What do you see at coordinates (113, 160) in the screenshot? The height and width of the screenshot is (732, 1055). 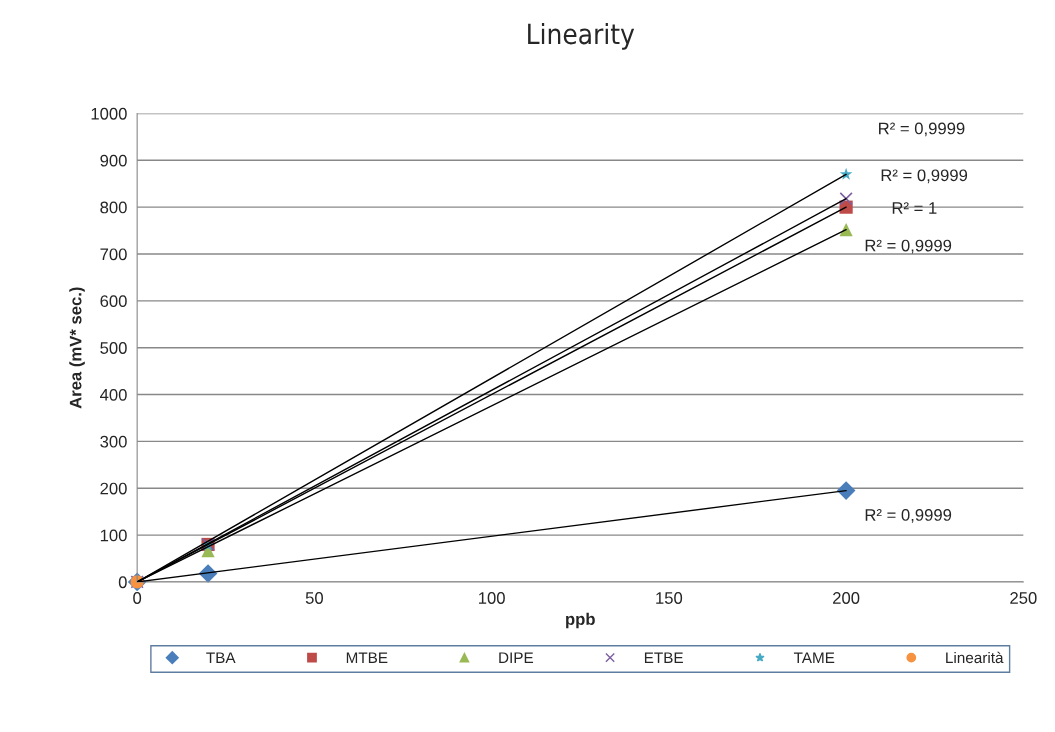 I see `y-tick-label: 900` at bounding box center [113, 160].